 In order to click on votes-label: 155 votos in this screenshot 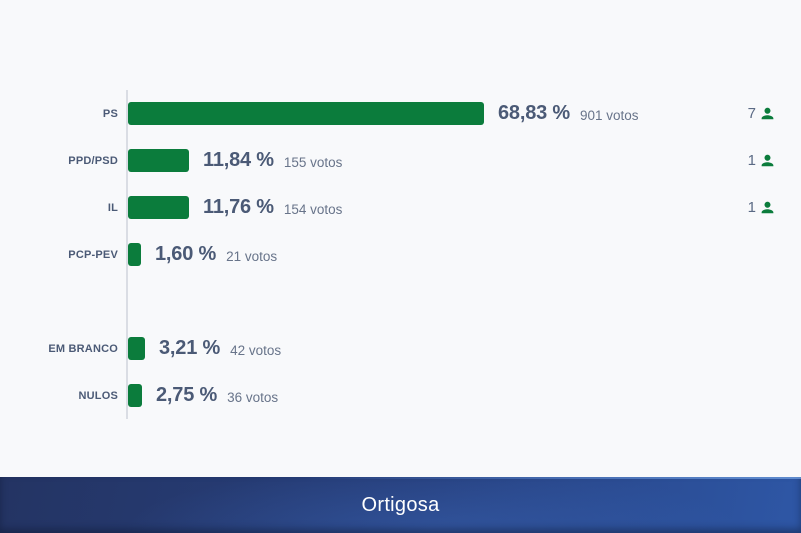, I will do `click(313, 162)`.